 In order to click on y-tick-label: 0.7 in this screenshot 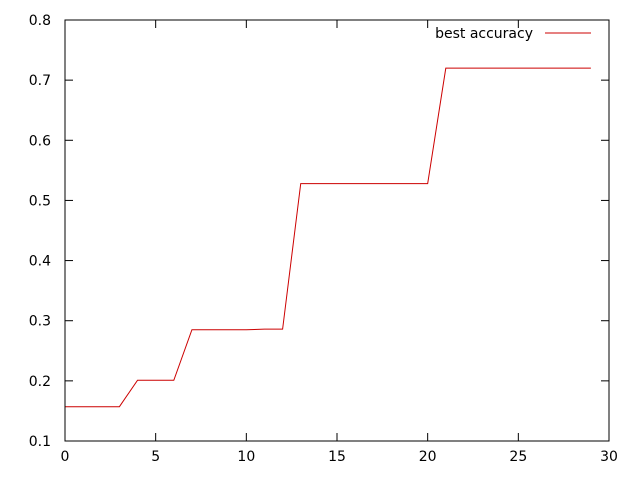, I will do `click(40, 81)`.